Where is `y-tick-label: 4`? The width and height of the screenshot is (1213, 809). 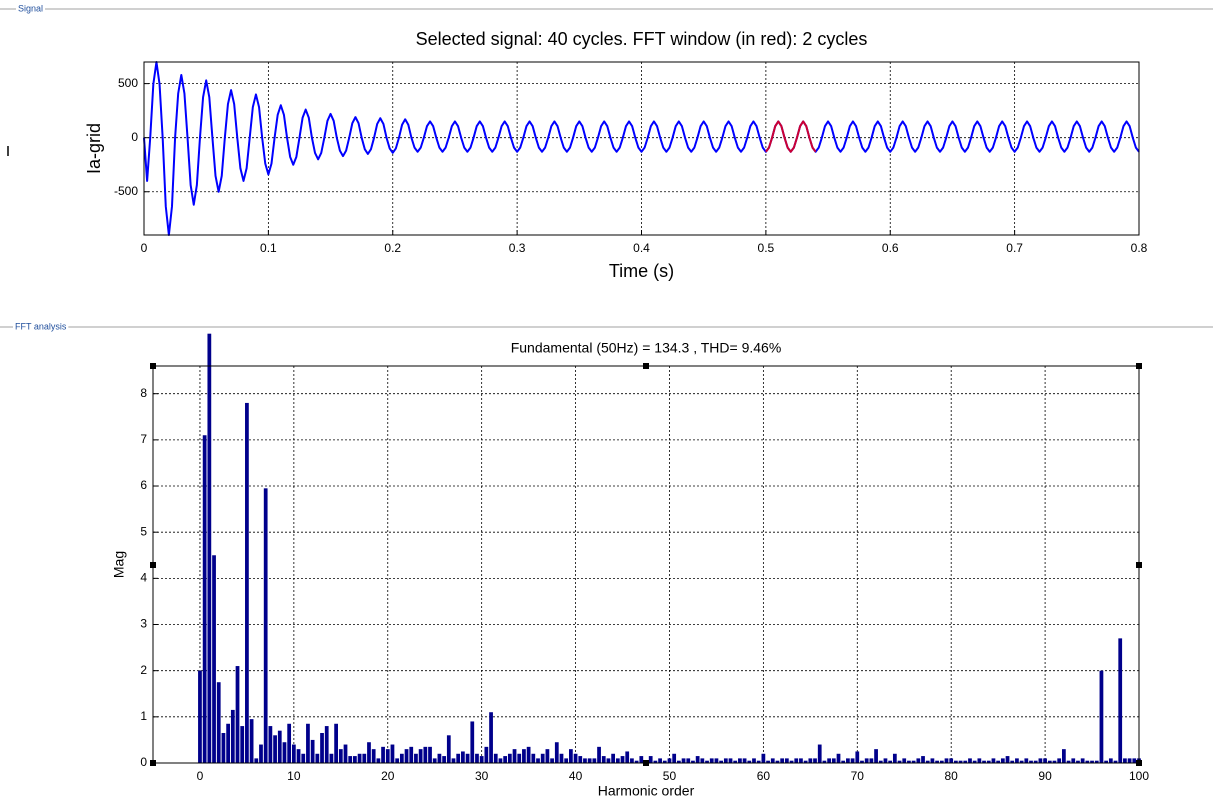 y-tick-label: 4 is located at coordinates (143, 578).